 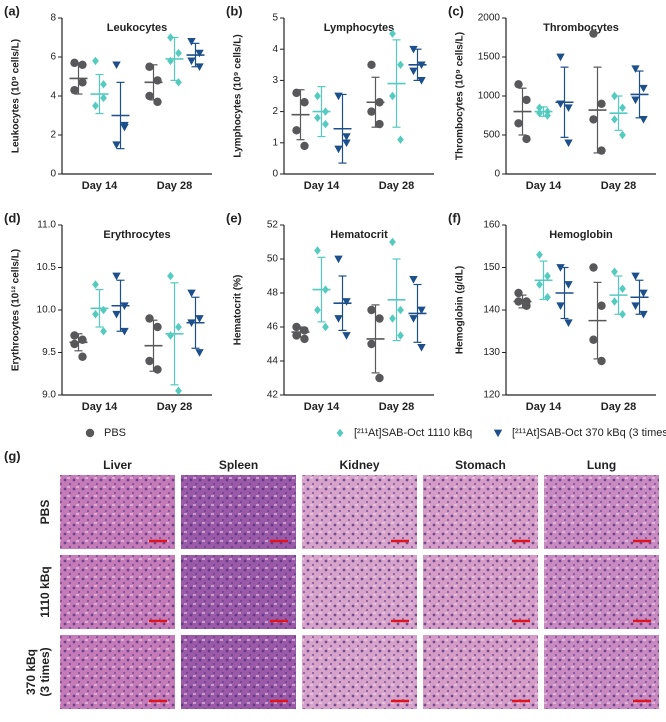 I want to click on y-tick-label: 130, so click(x=491, y=352).